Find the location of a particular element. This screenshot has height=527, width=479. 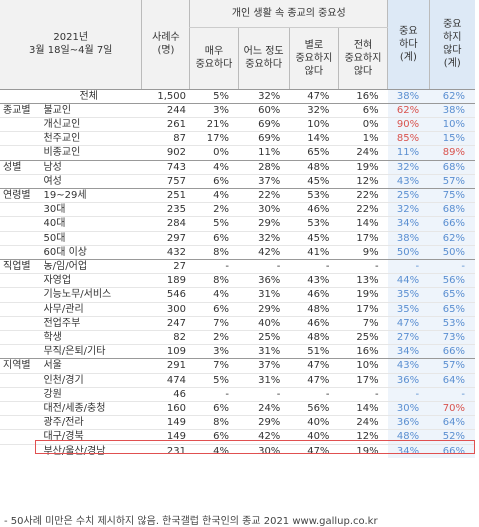

percent-cell: 17% is located at coordinates (213, 138).